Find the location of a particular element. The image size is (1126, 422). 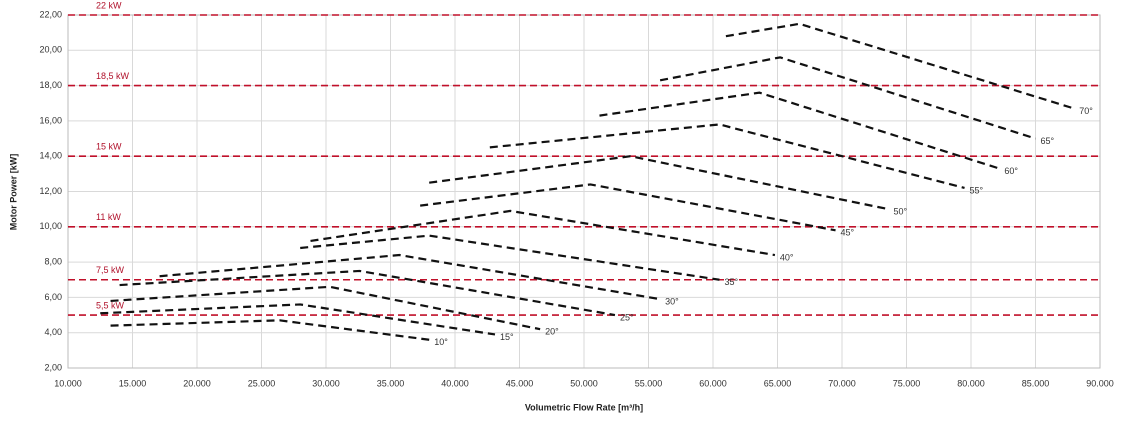

x-tick-label: 20.000 is located at coordinates (197, 383).